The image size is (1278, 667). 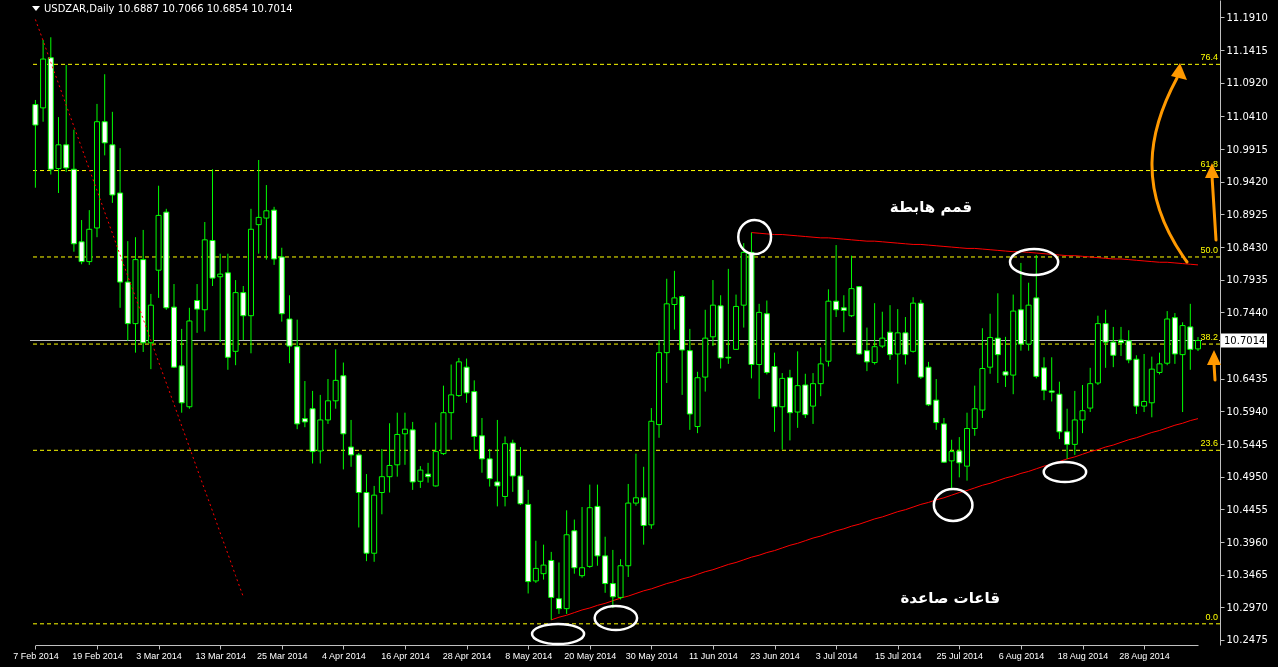 What do you see at coordinates (1247, 607) in the screenshot?
I see `y-tick-label: 10.2970` at bounding box center [1247, 607].